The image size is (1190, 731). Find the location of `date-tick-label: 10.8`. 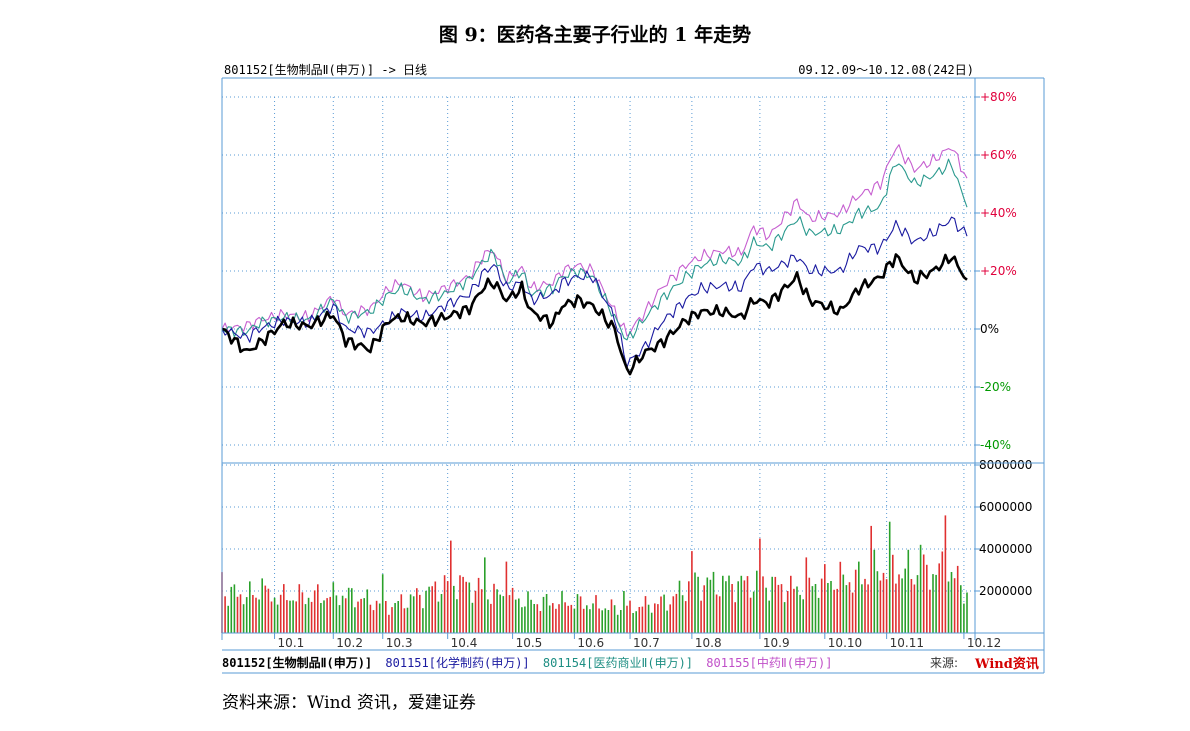

date-tick-label: 10.8 is located at coordinates (708, 643).